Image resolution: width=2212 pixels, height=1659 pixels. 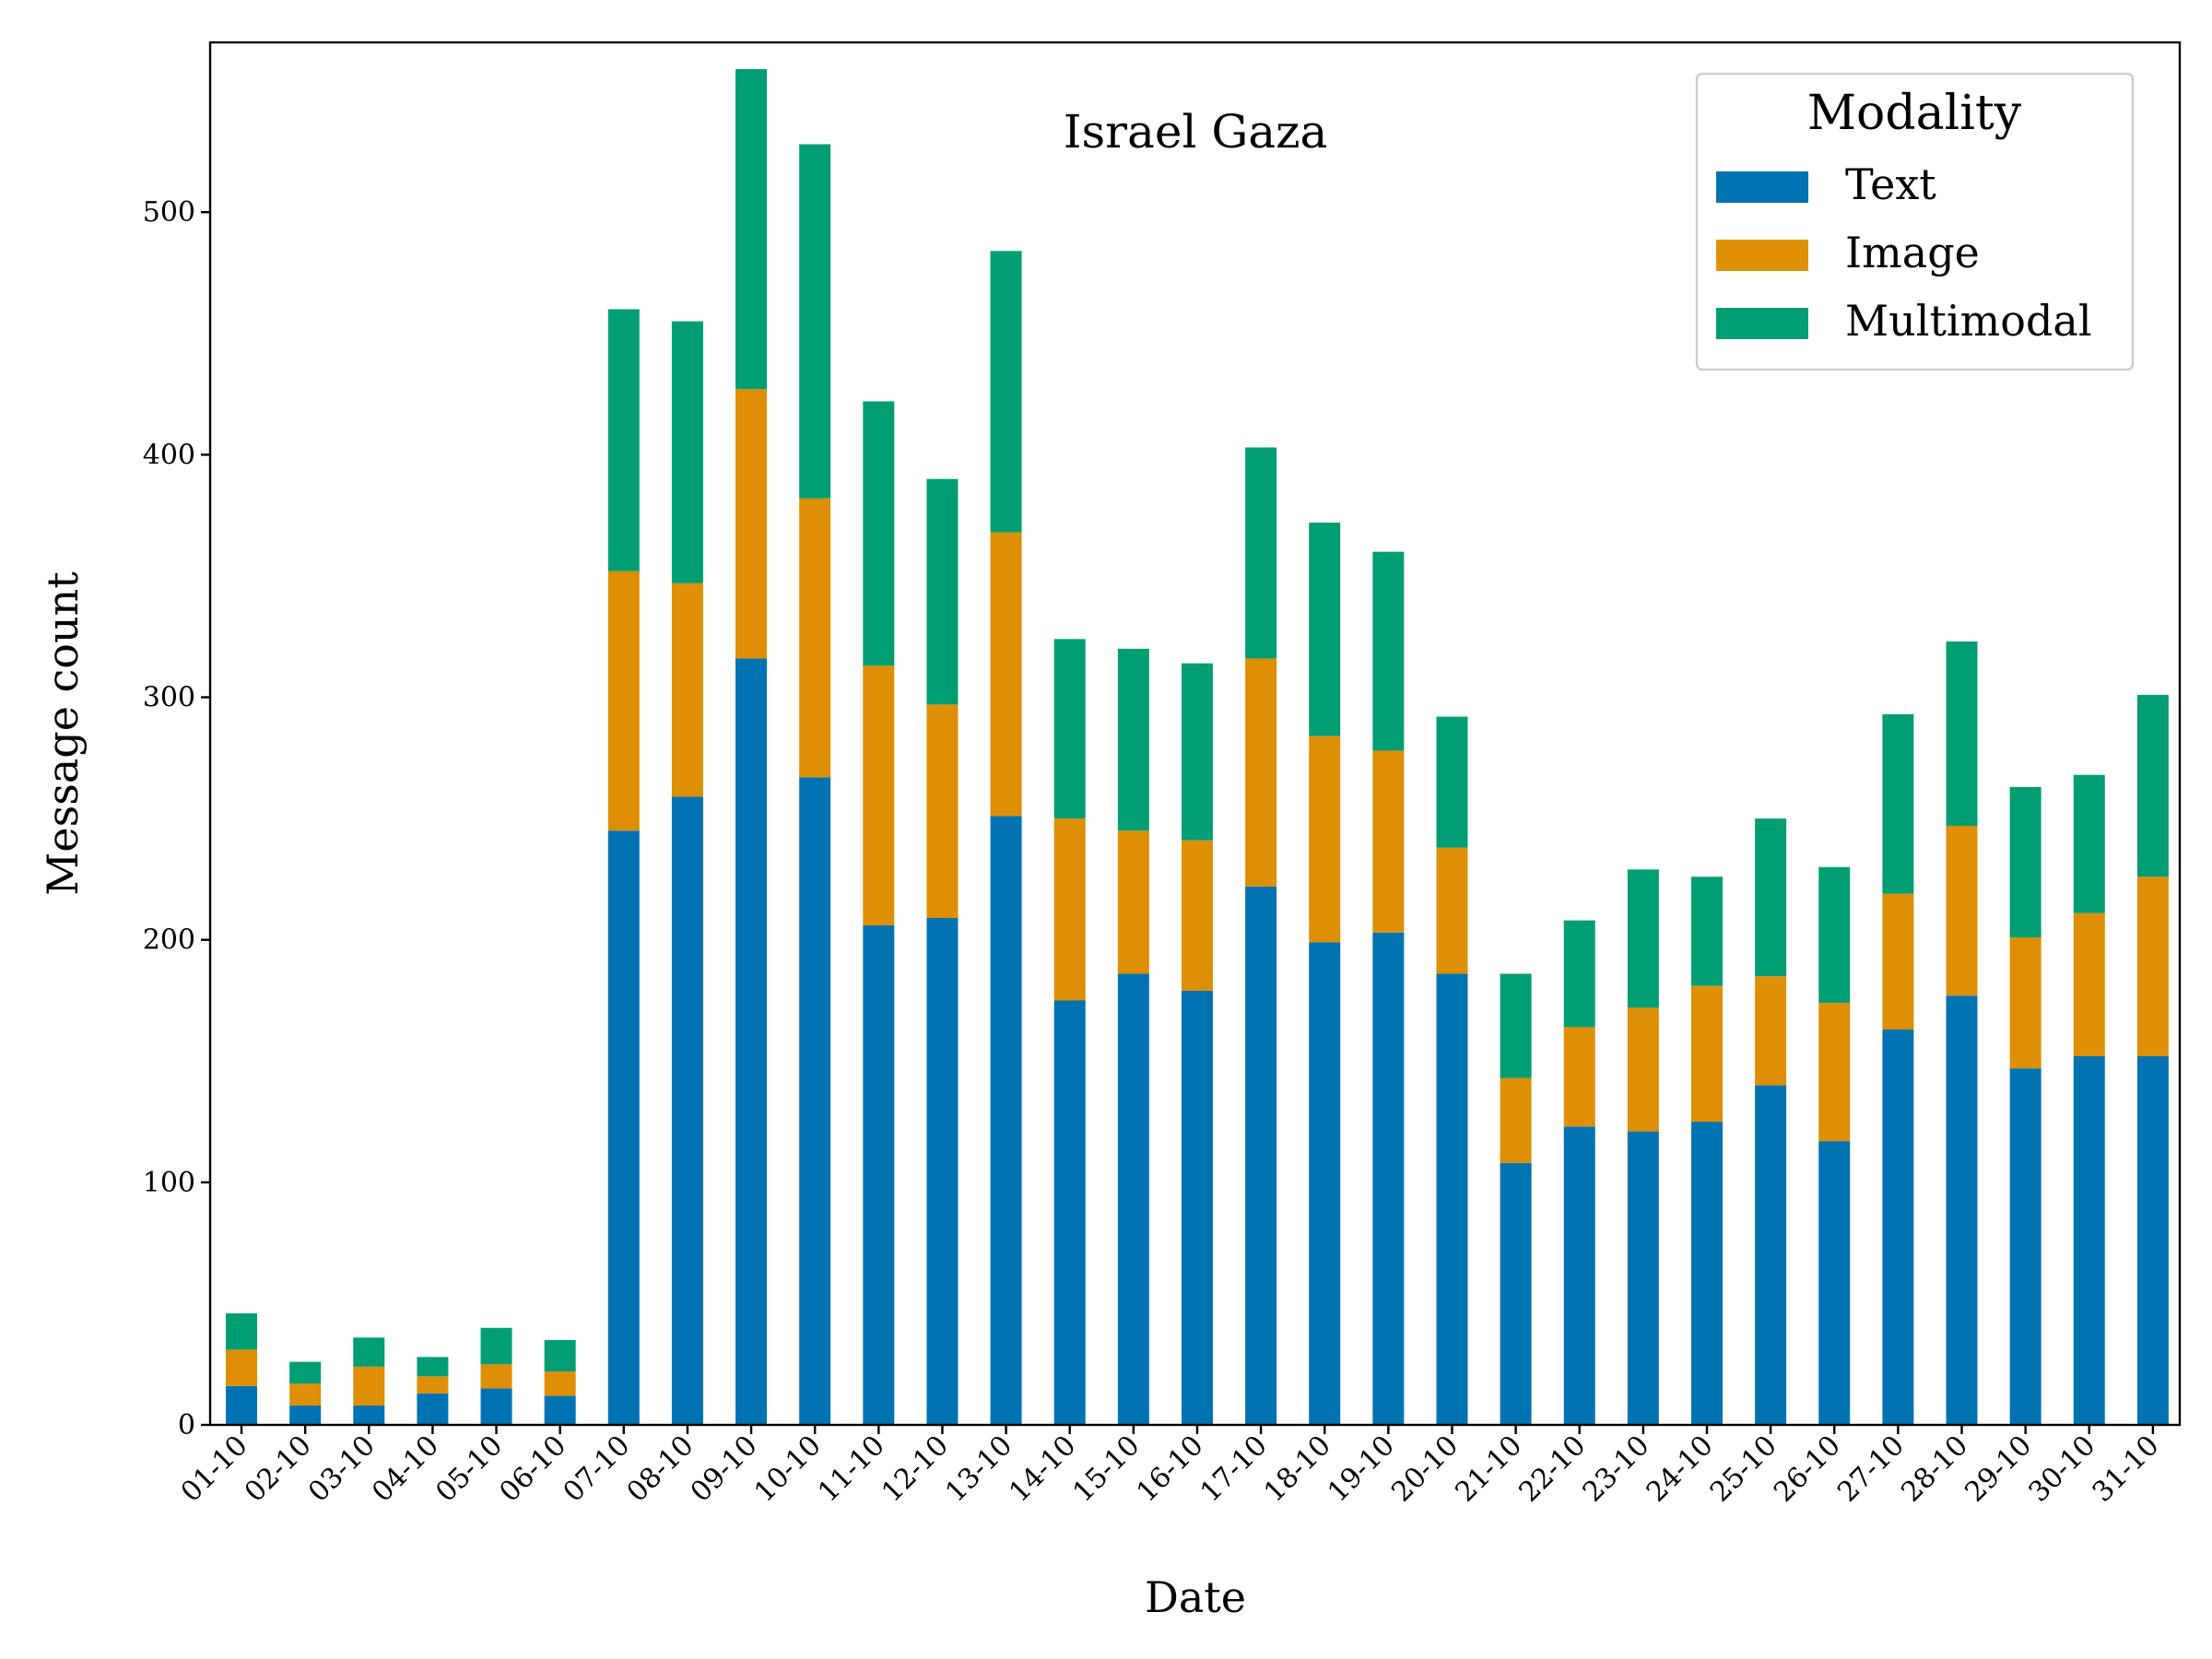 I want to click on chart-title: Israel Gaza, so click(x=1196, y=132).